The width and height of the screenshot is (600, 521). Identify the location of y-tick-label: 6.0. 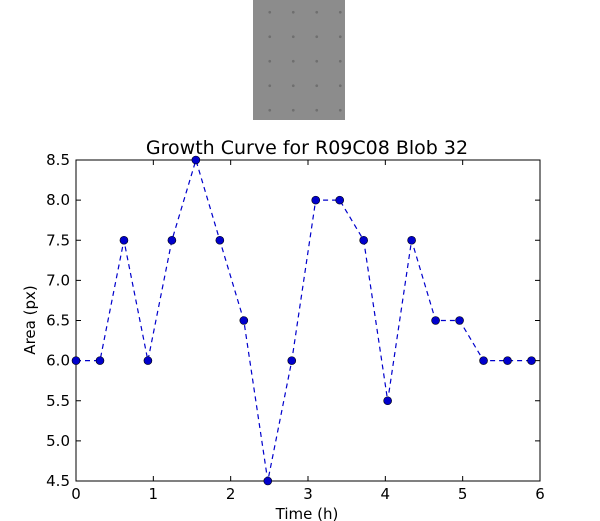
(58, 361).